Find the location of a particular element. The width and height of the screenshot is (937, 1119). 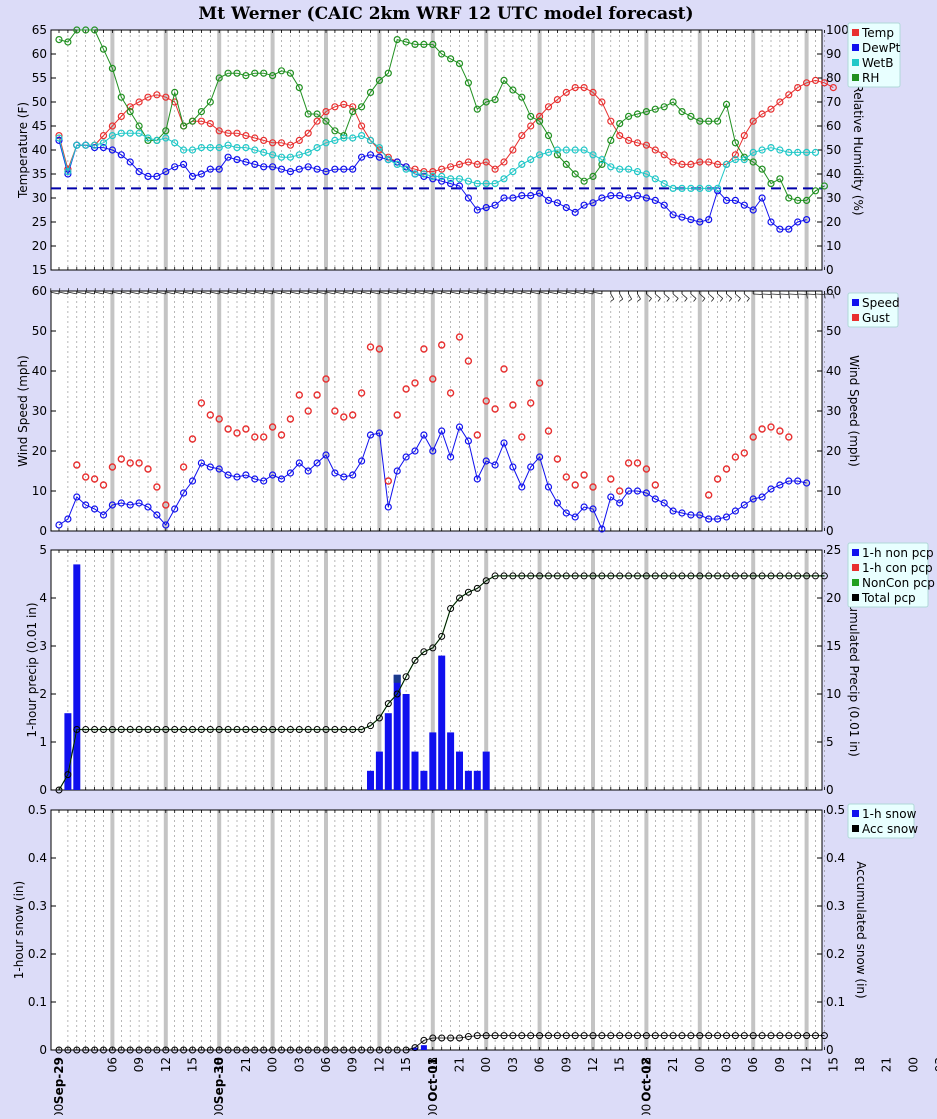

legend-label: 1-h snow is located at coordinates (889, 814).